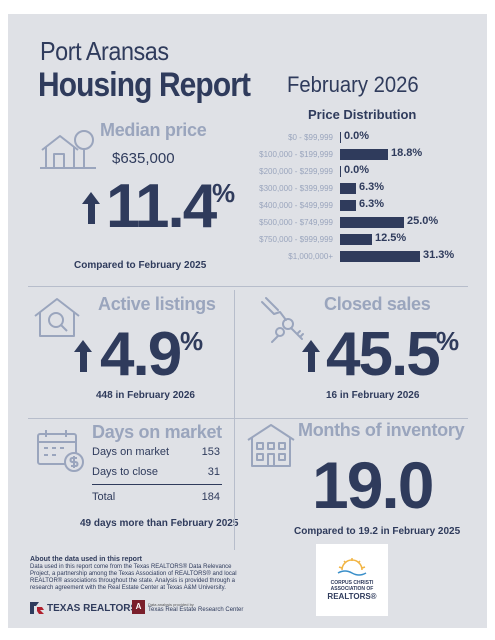 The image size is (495, 640). I want to click on about-title: About the data used in this report, so click(86, 559).